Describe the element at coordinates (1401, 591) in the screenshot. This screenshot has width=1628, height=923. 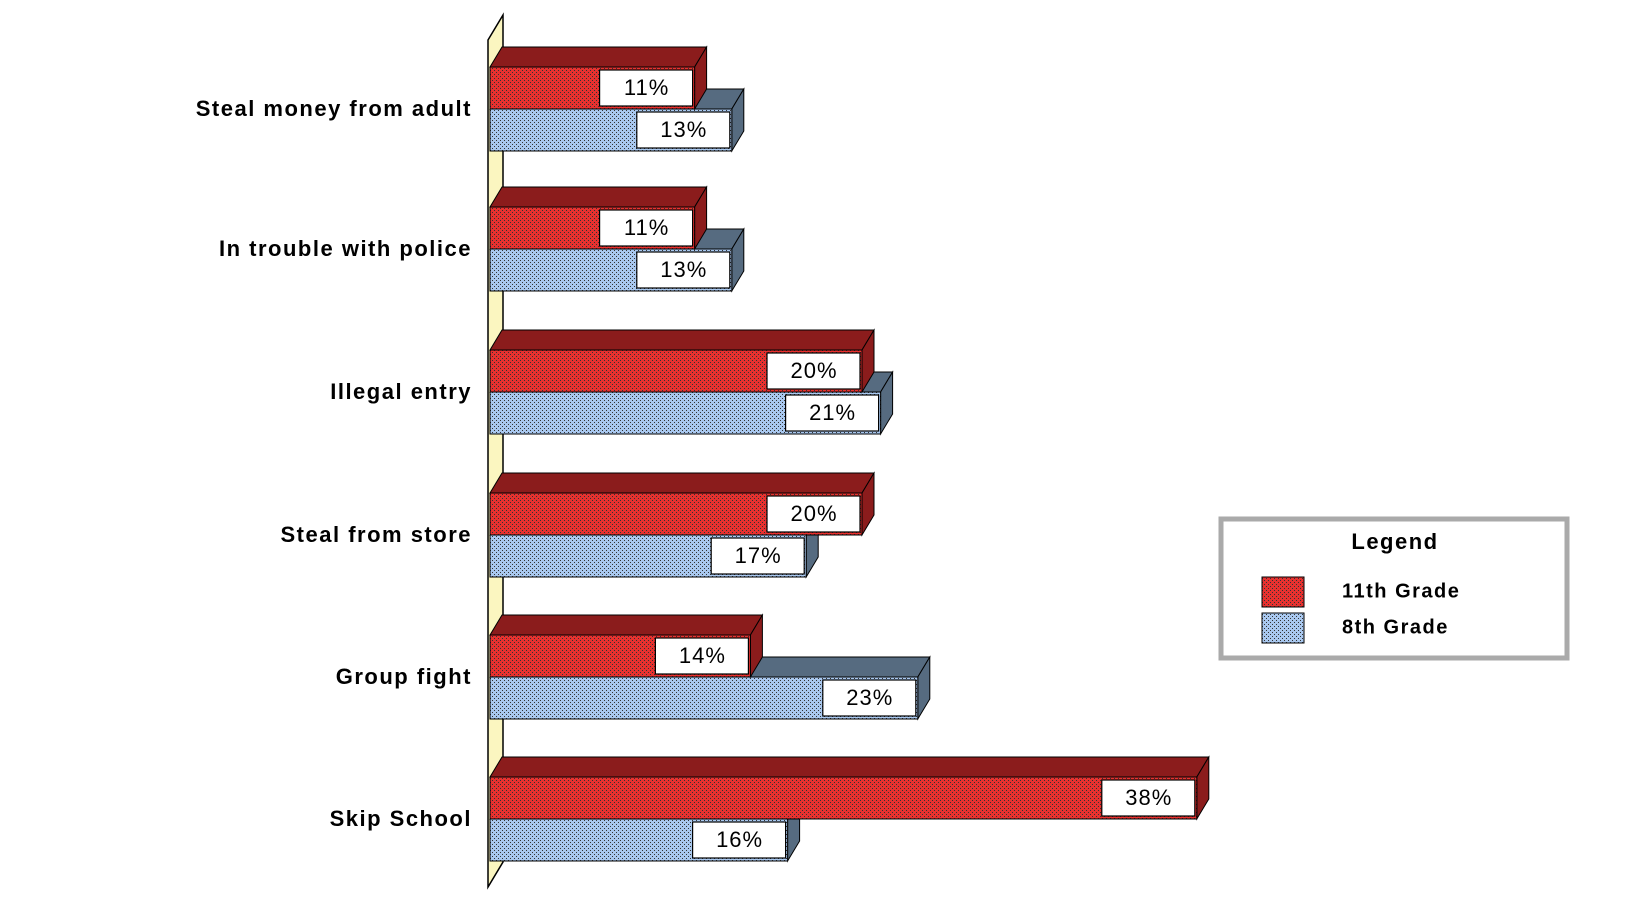
I see `legend-label: 11th Grade` at that location.